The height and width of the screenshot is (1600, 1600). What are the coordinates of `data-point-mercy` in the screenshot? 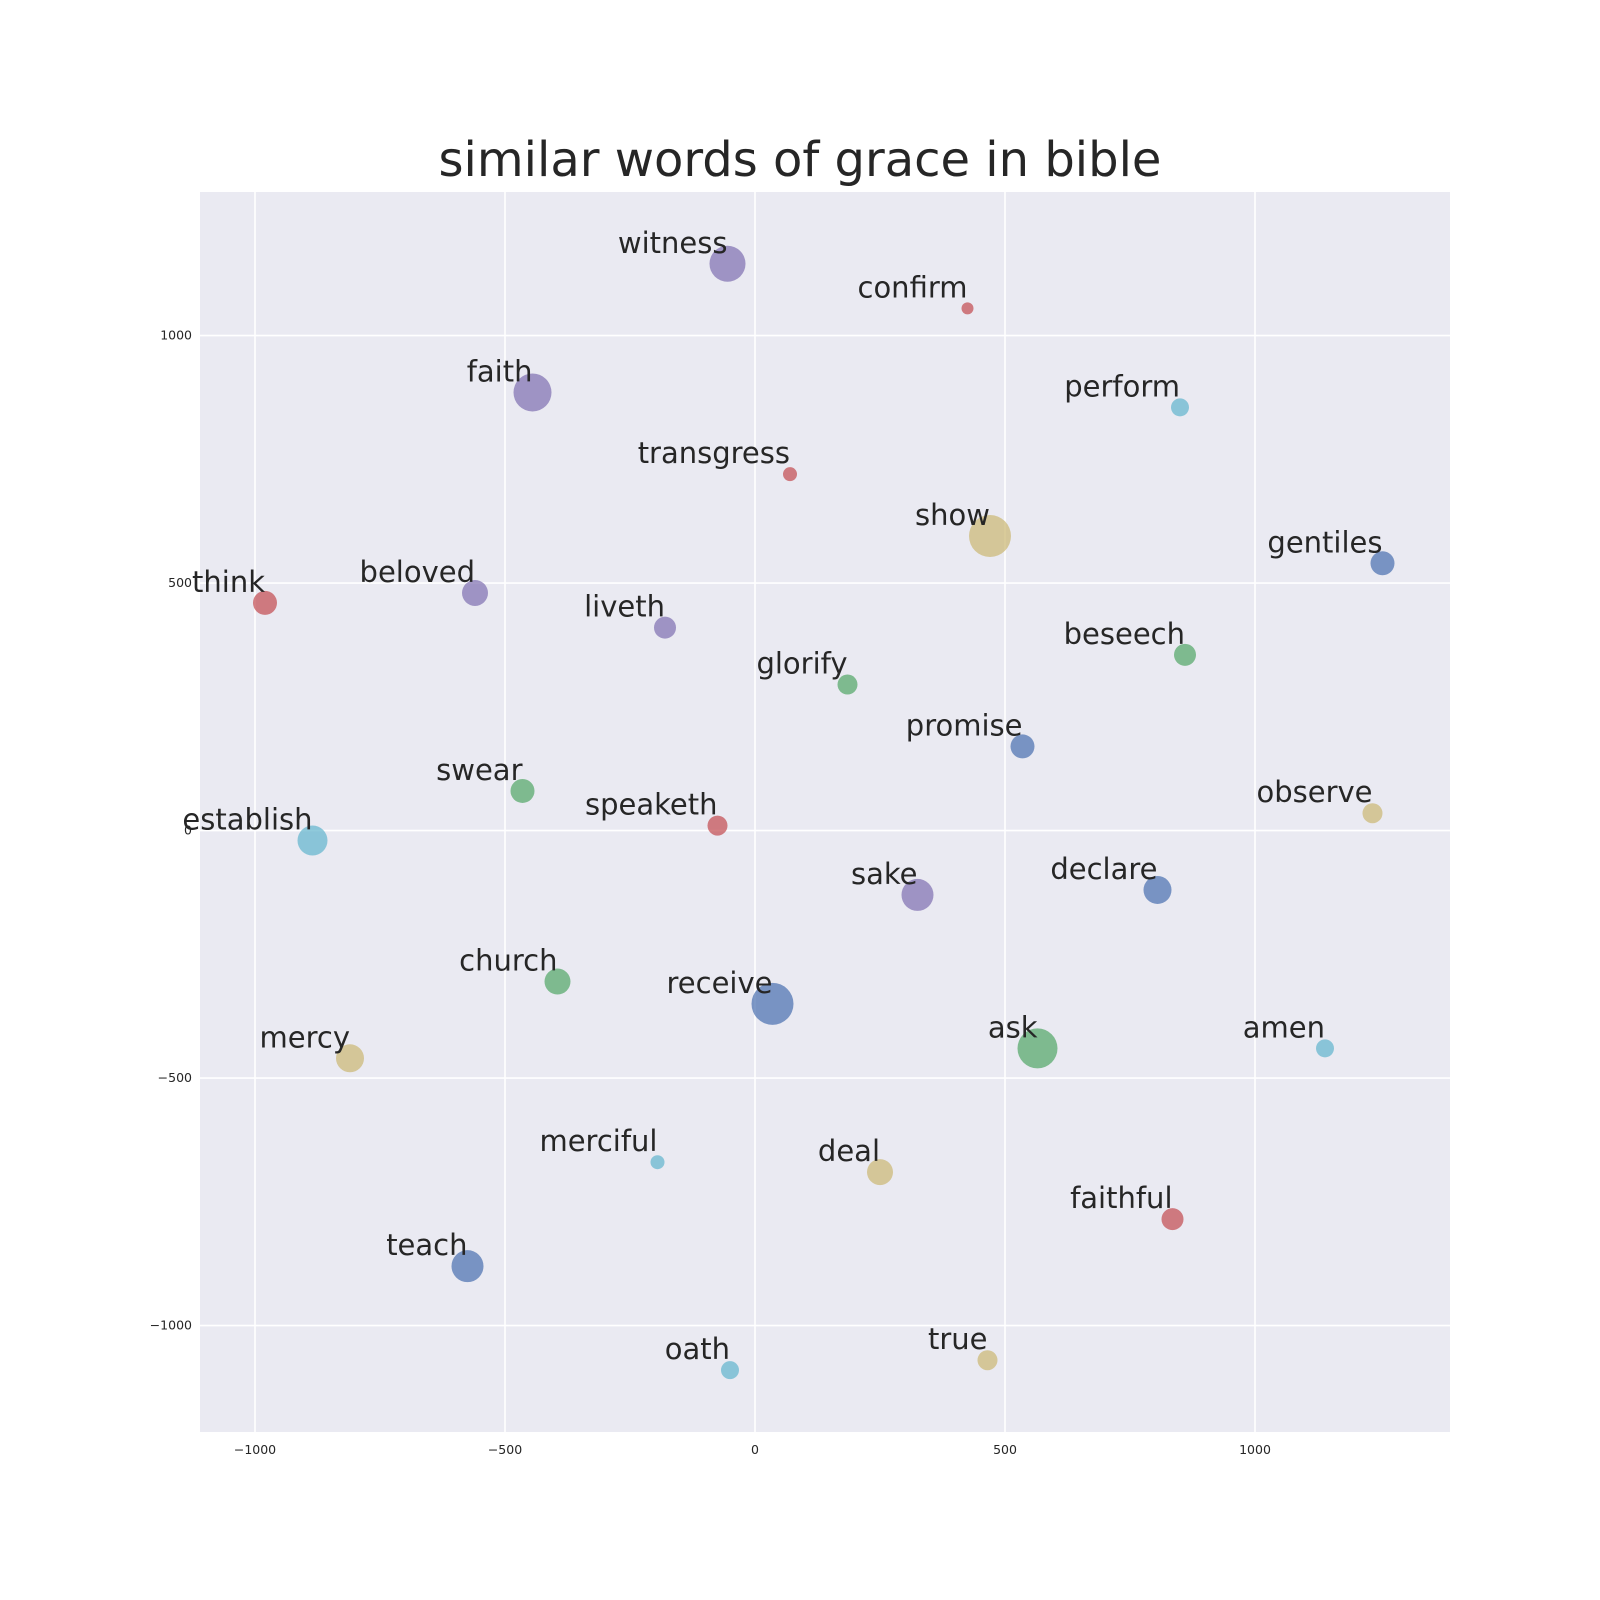 It's located at (350, 1058).